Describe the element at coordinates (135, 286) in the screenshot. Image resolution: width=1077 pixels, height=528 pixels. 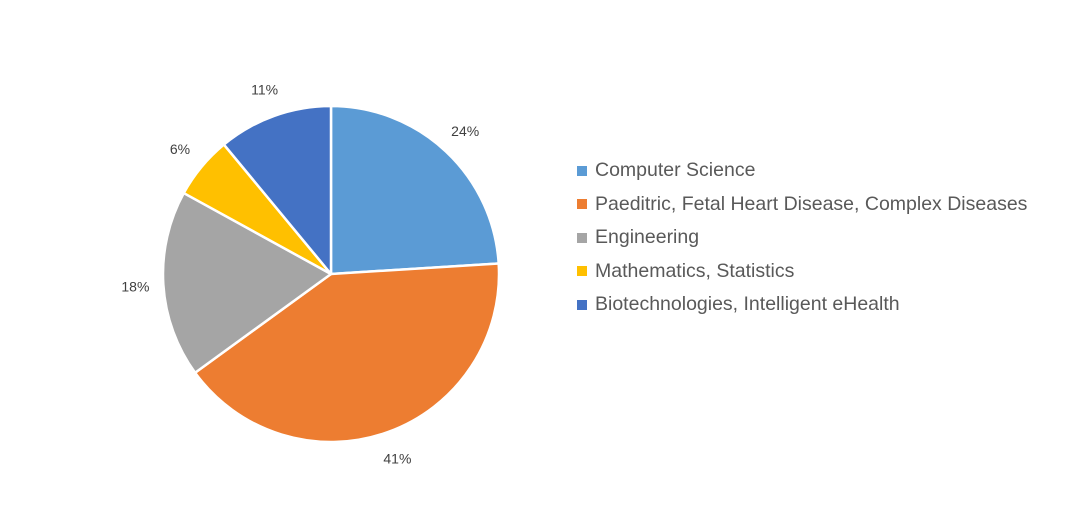
I see `data-label-2: 18%` at that location.